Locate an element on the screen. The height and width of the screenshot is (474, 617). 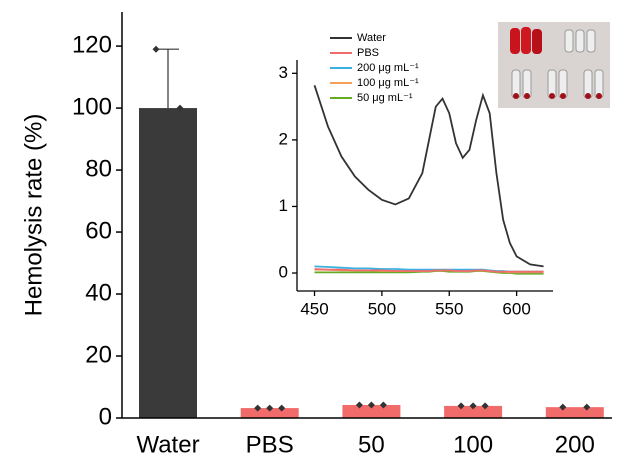
legend-label: 100 μg mL⁻¹ is located at coordinates (388, 83).